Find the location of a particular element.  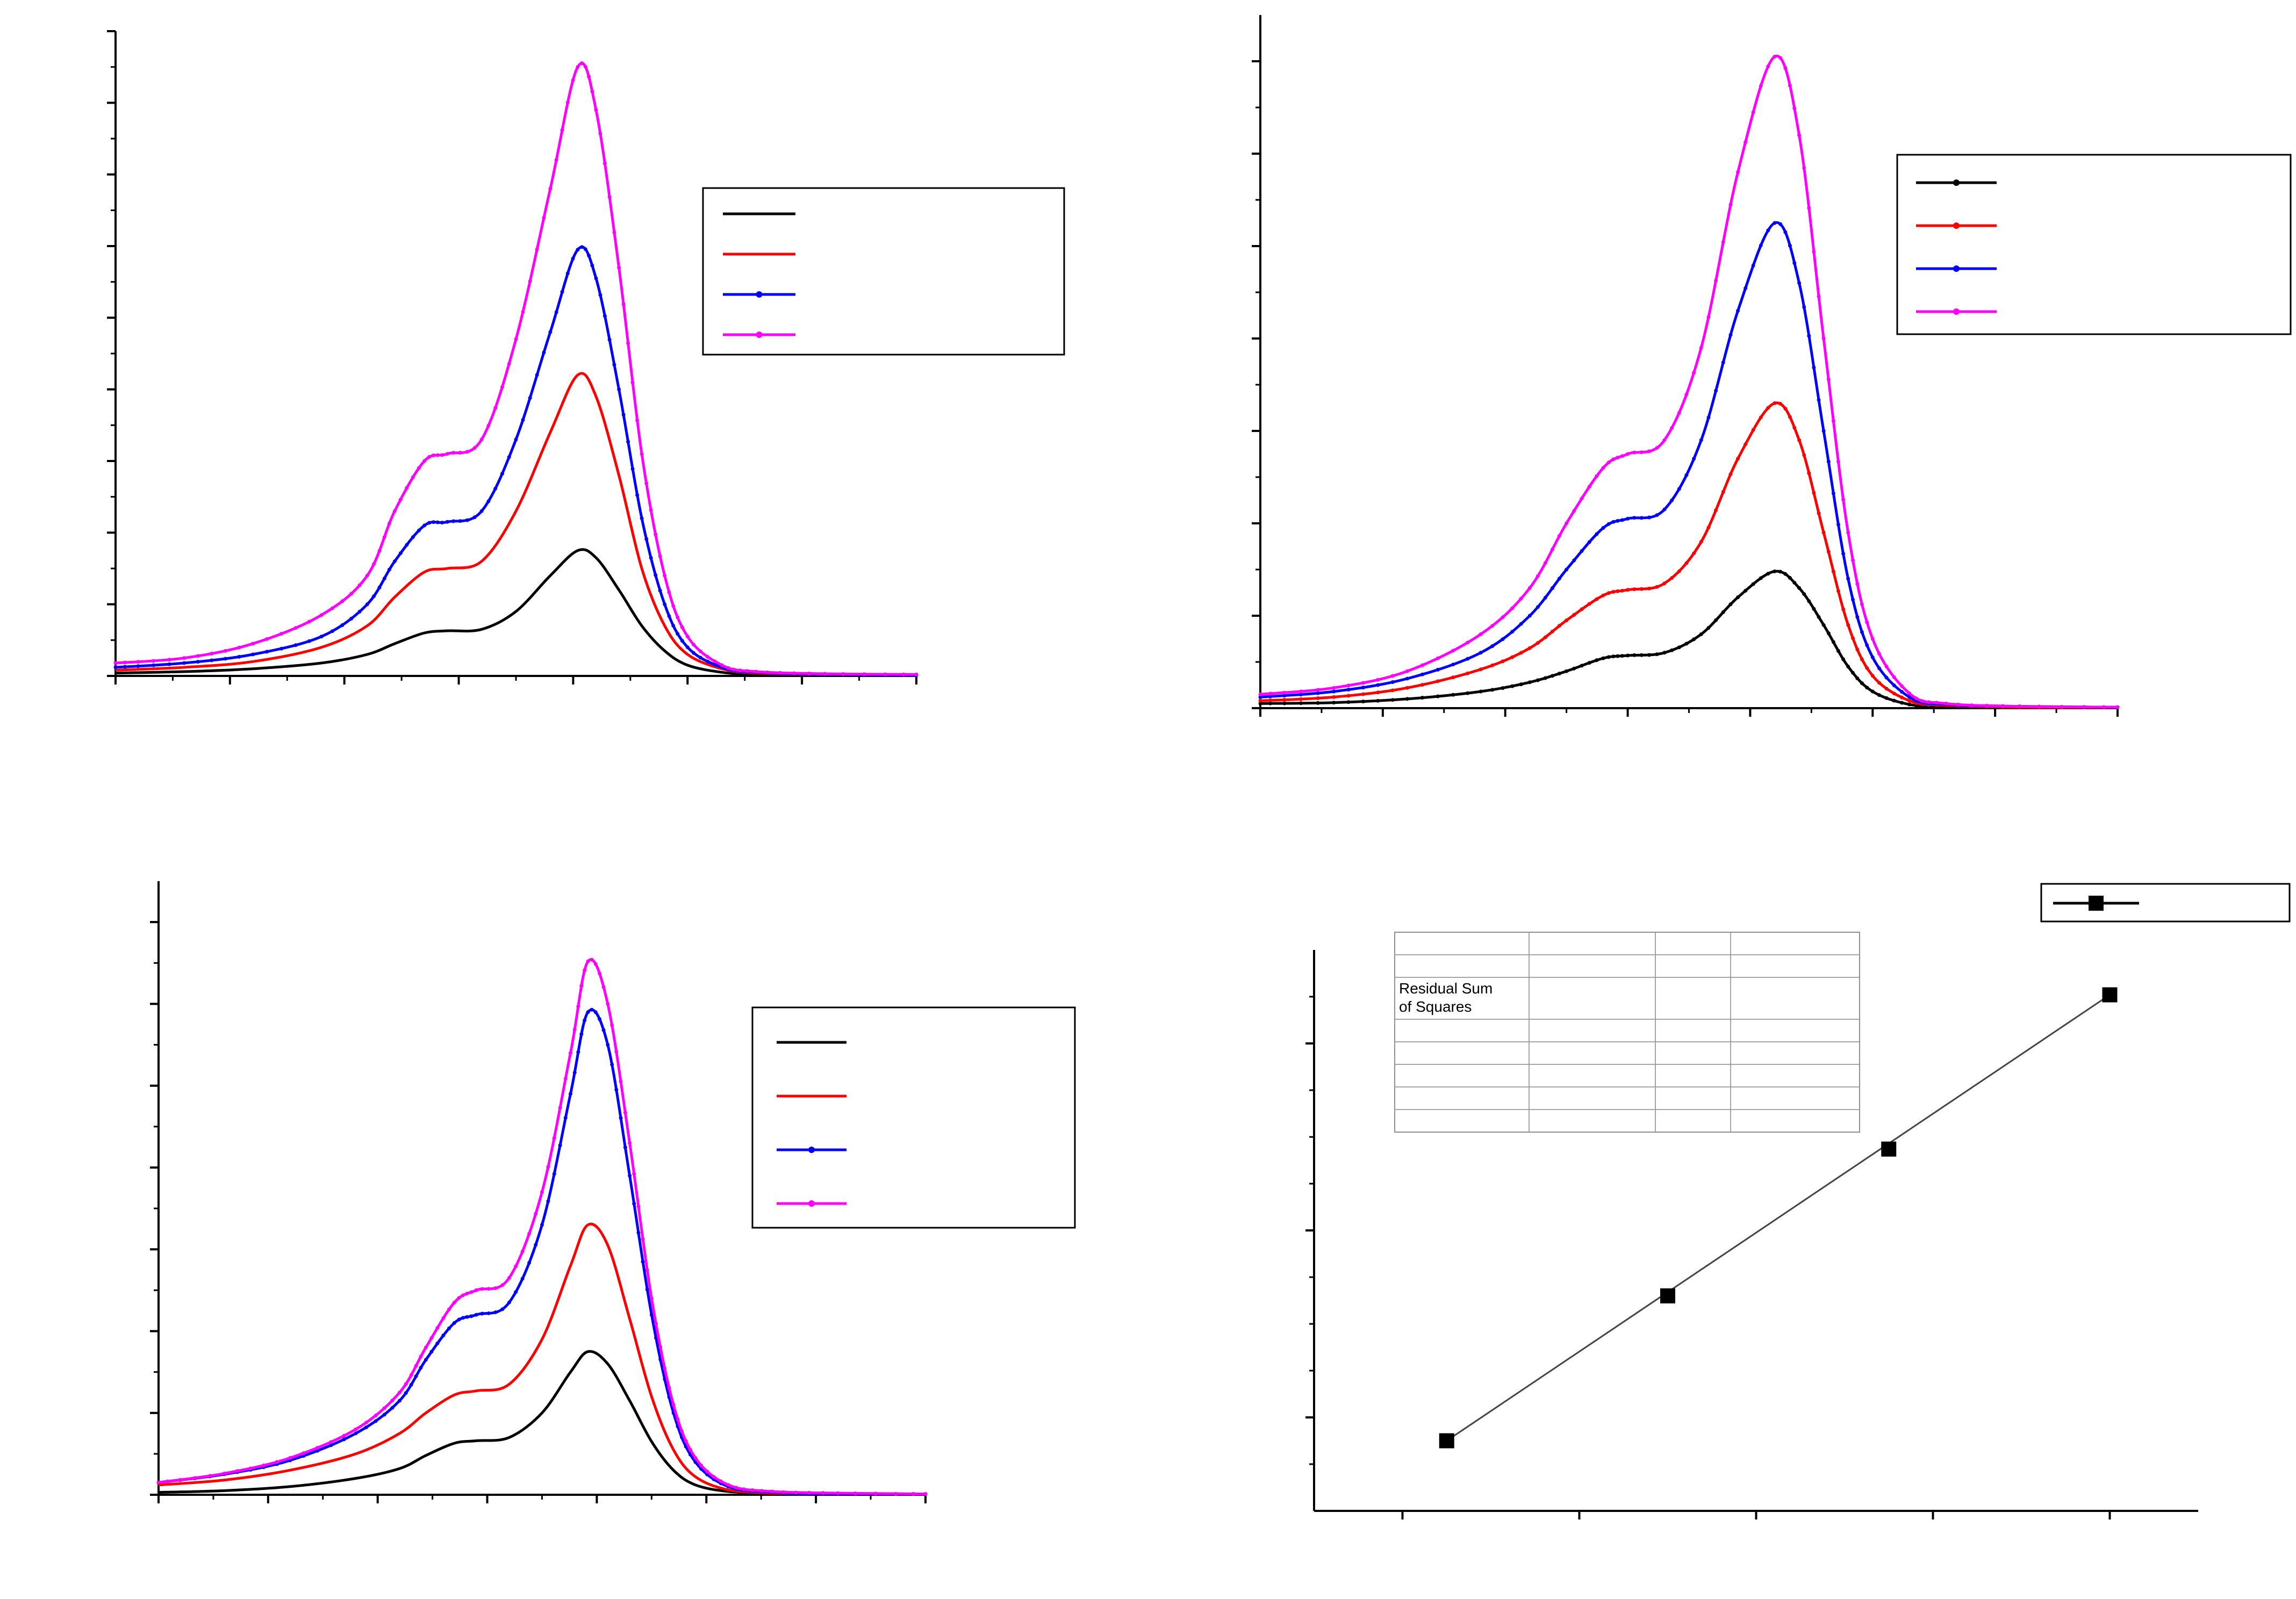

fit-table-text: Residual Sum is located at coordinates (1446, 989).